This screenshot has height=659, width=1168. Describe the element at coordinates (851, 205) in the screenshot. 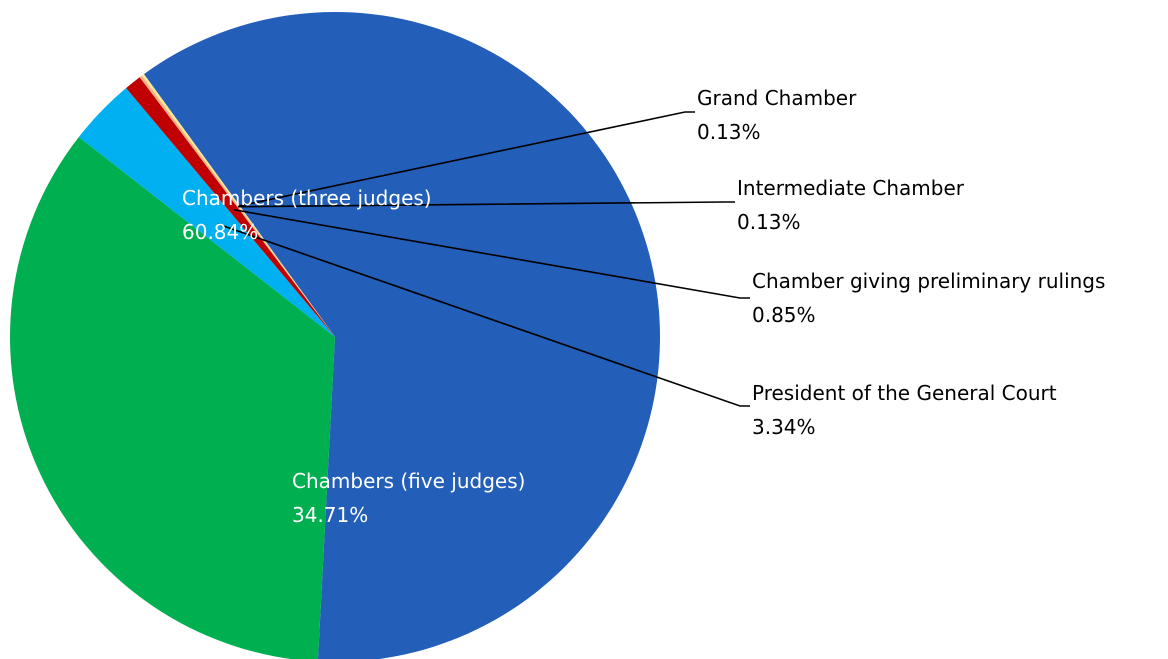

I see `data-label-intermediate-chamber: Intermediate Chamber 0.13%` at that location.